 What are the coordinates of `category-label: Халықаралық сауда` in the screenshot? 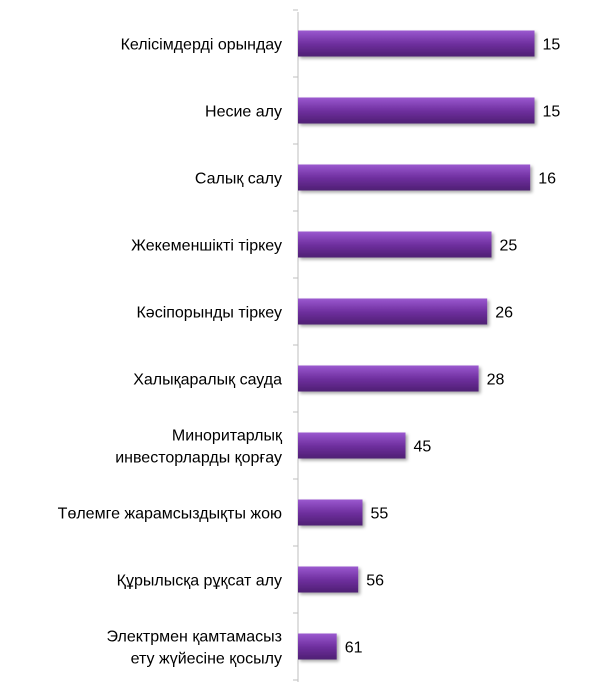 It's located at (207, 380).